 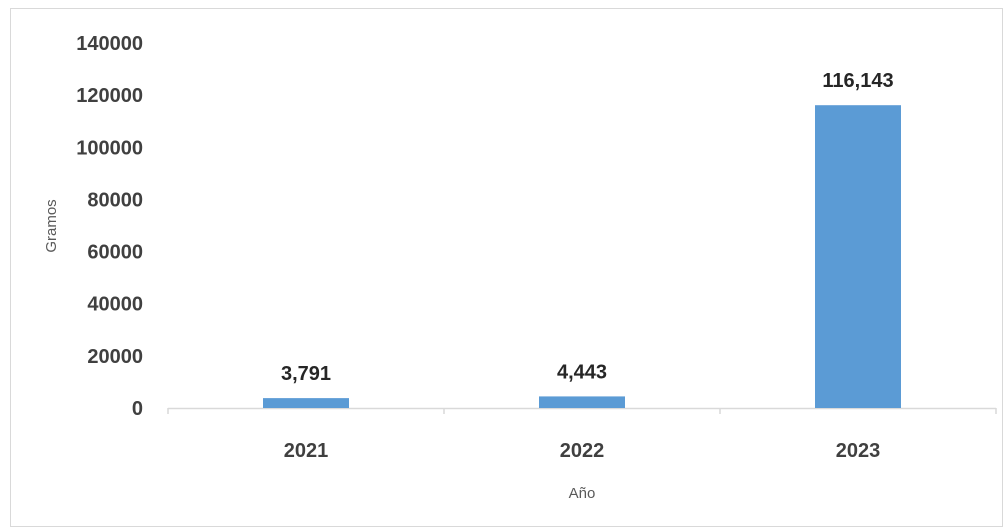 I want to click on data-label: 3,791, so click(x=306, y=374).